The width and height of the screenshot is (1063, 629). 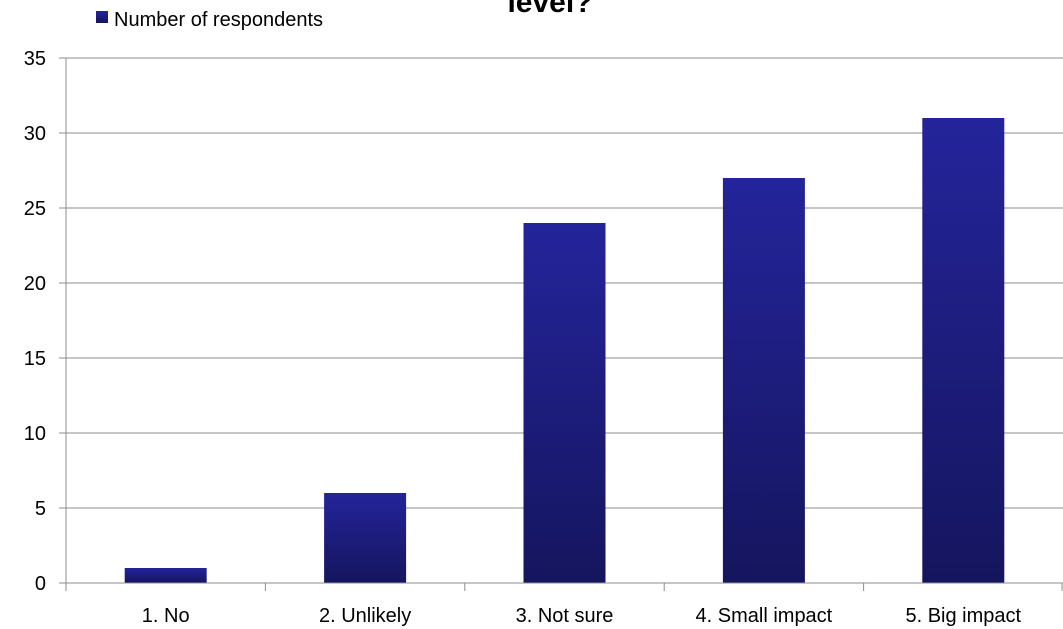 I want to click on y-tick-label: 5, so click(x=40, y=509).